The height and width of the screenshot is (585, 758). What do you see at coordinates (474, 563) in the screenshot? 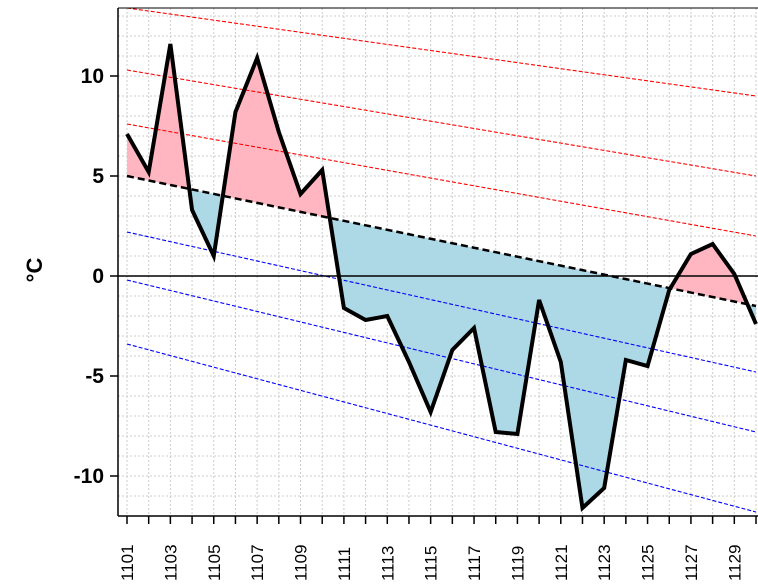
I see `x-tick-label: 1117` at bounding box center [474, 563].